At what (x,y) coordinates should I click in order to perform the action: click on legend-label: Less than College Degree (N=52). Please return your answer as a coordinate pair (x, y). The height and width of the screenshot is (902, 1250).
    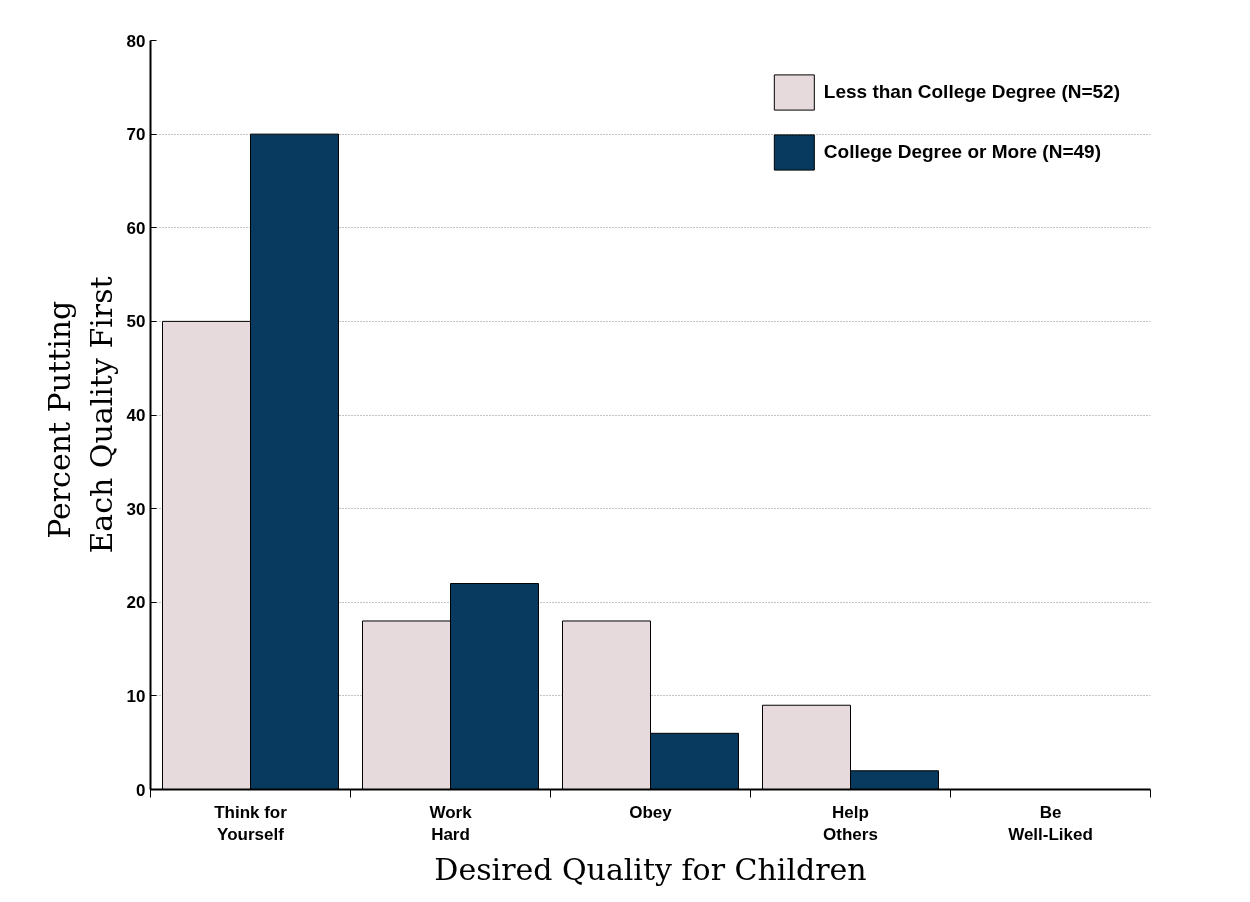
    Looking at the image, I should click on (971, 92).